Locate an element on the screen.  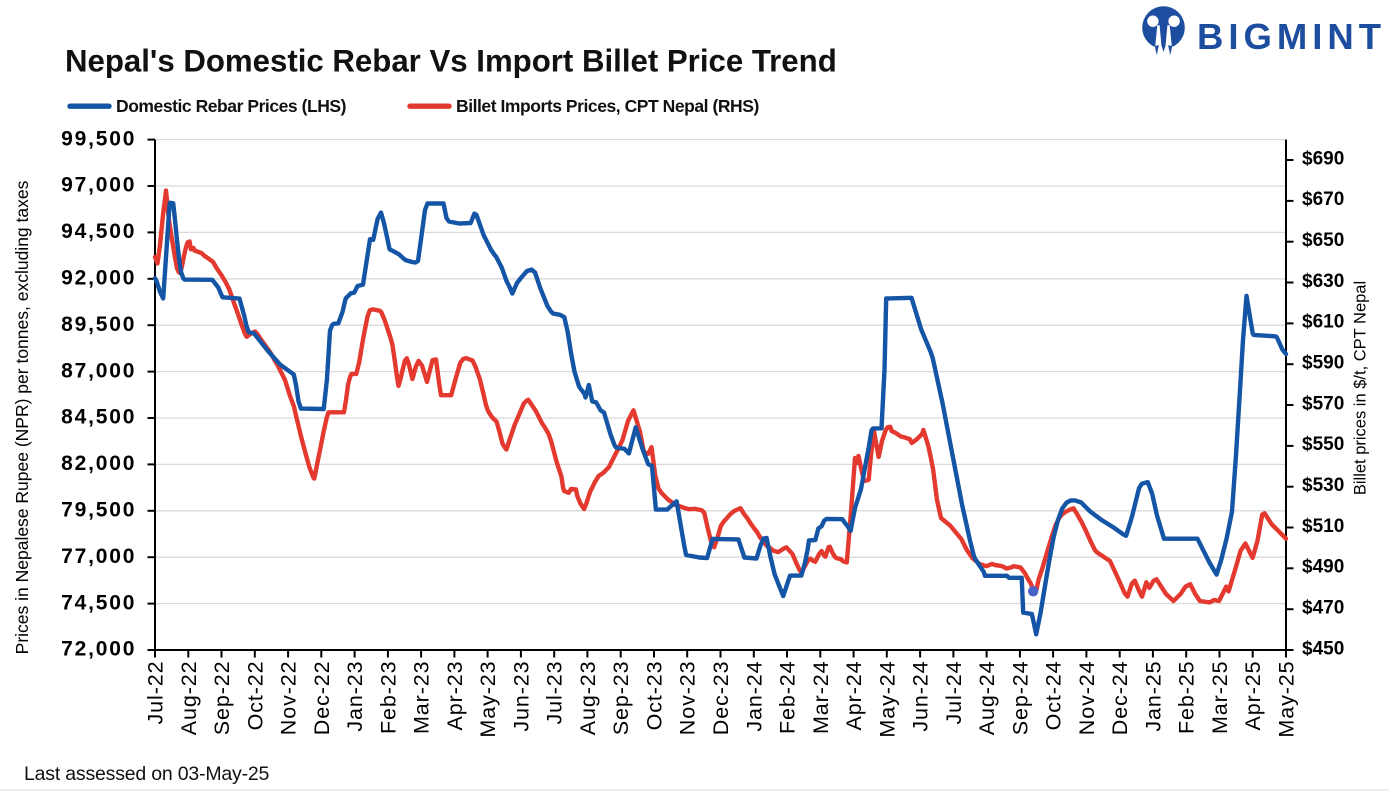
svg-text: Aug-23 is located at coordinates (588, 698).